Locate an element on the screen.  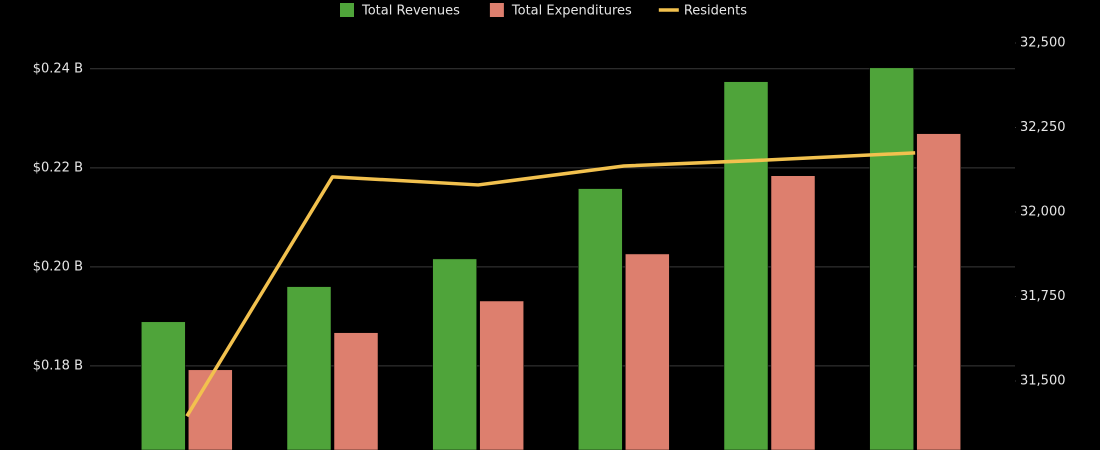
y-tick-label: $0.24 B is located at coordinates (58, 68).